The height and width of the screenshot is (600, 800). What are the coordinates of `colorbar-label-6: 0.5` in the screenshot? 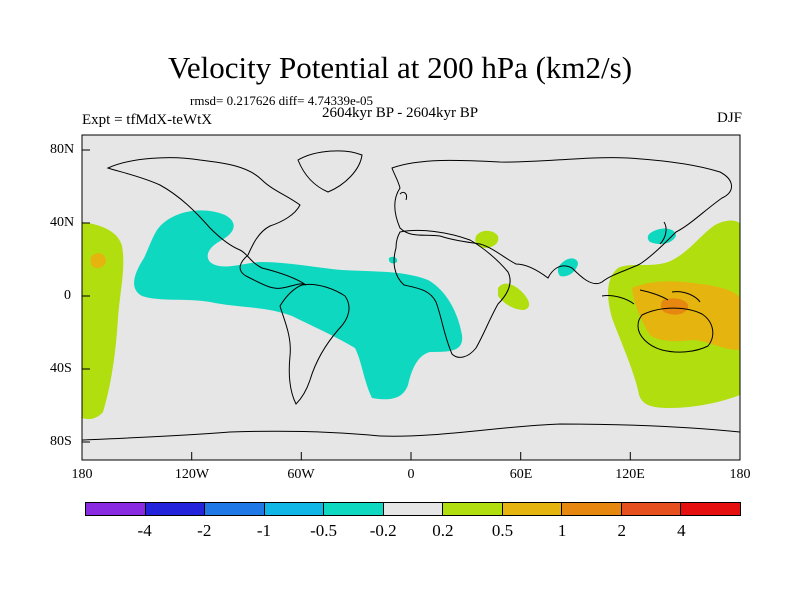 It's located at (502, 530).